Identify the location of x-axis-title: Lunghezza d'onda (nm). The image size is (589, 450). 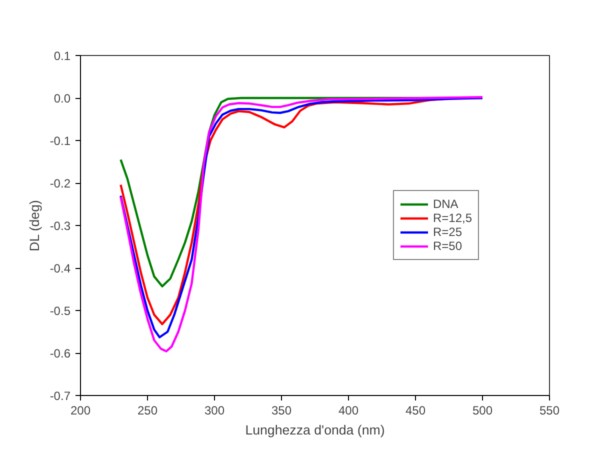
(315, 430).